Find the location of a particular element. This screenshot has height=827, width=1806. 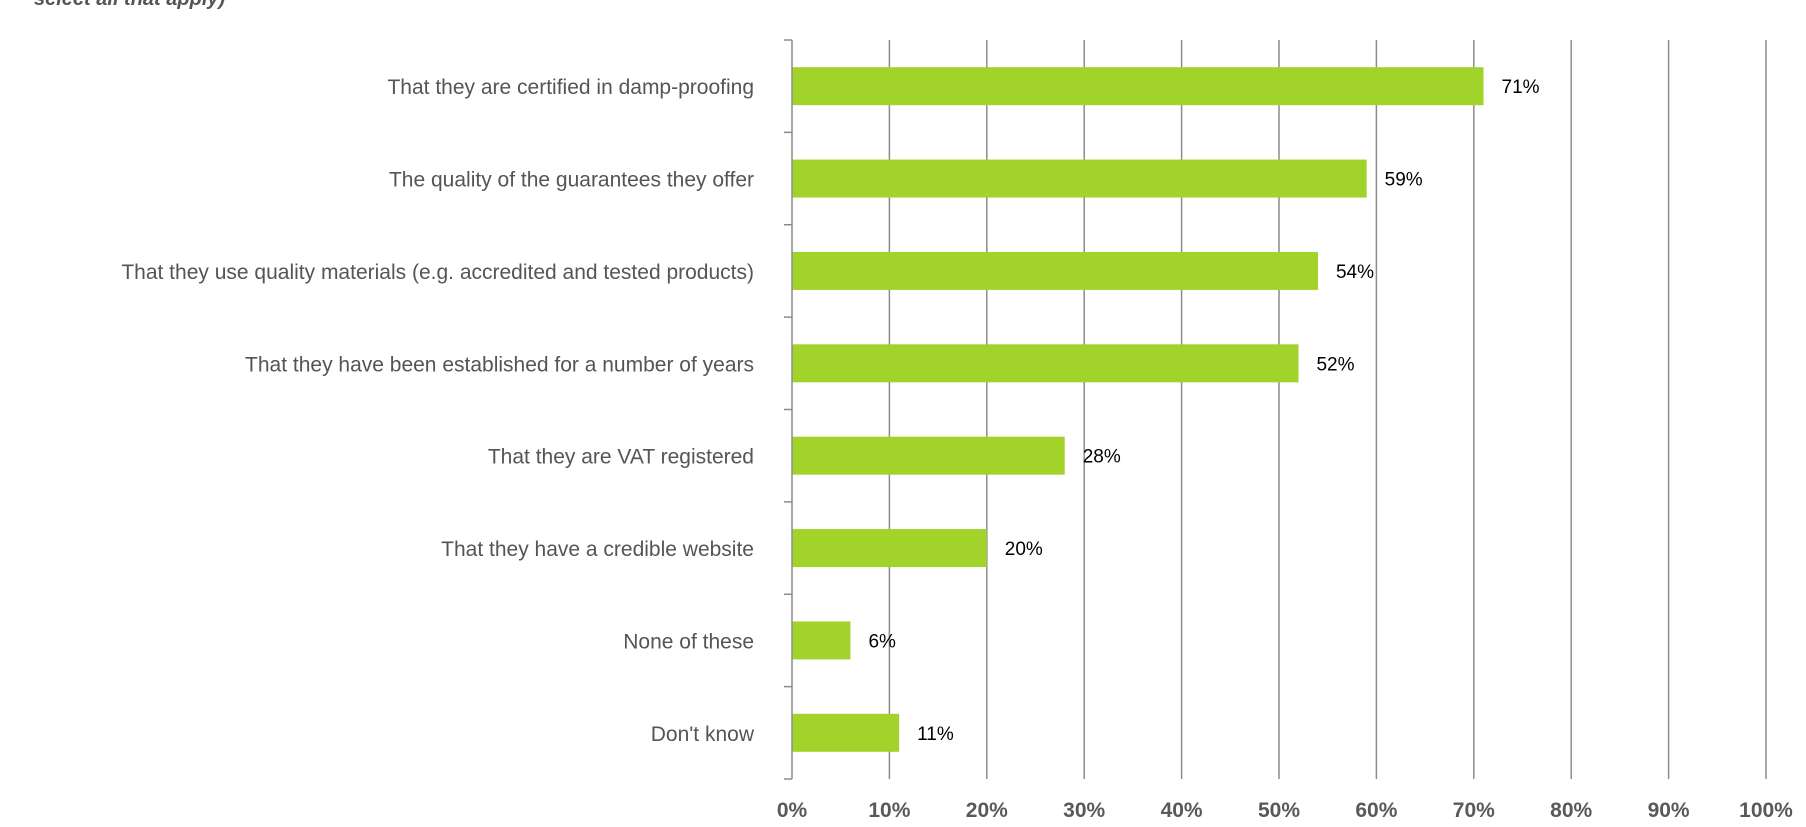

data-label: 59% is located at coordinates (1404, 180).